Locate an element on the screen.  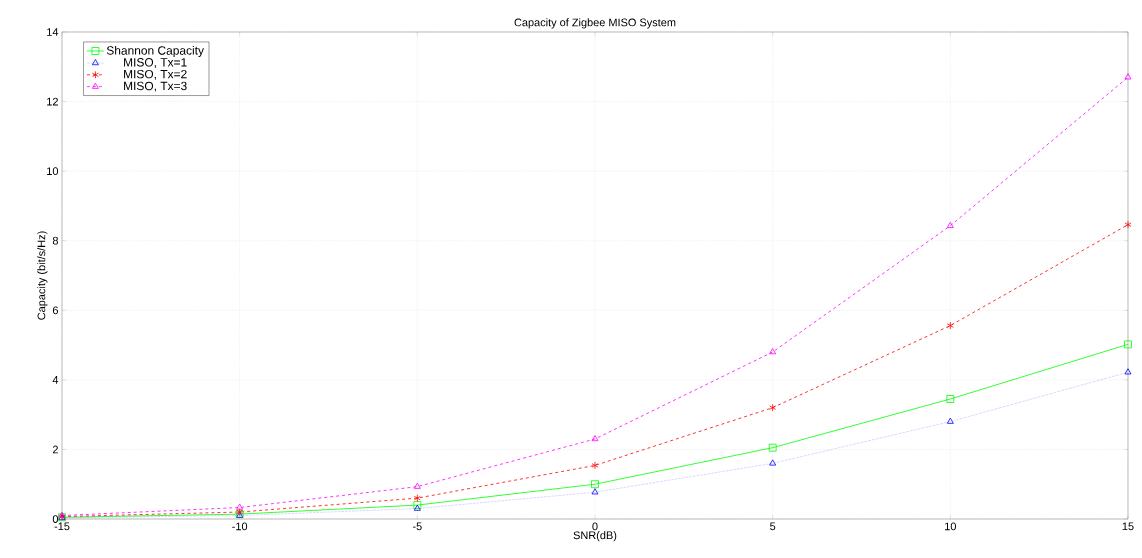
x-tick-label: 5 is located at coordinates (773, 526).